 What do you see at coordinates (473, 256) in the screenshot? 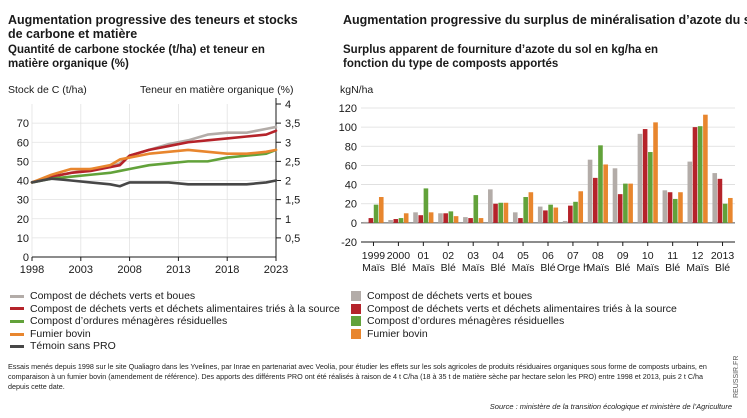
I see `x-tick-label-top: 03` at bounding box center [473, 256].